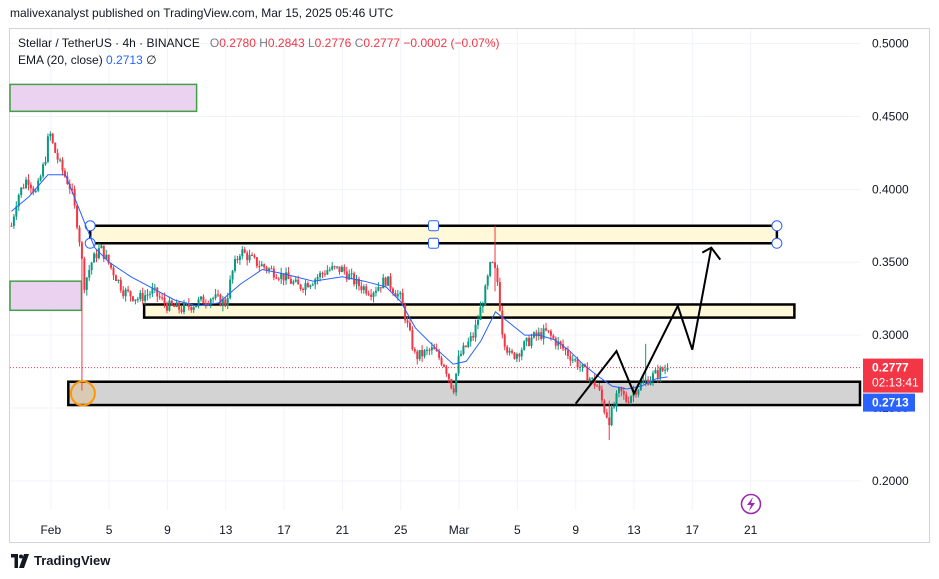  I want to click on change-value: −0.0002 (−0.07%), so click(451, 43).